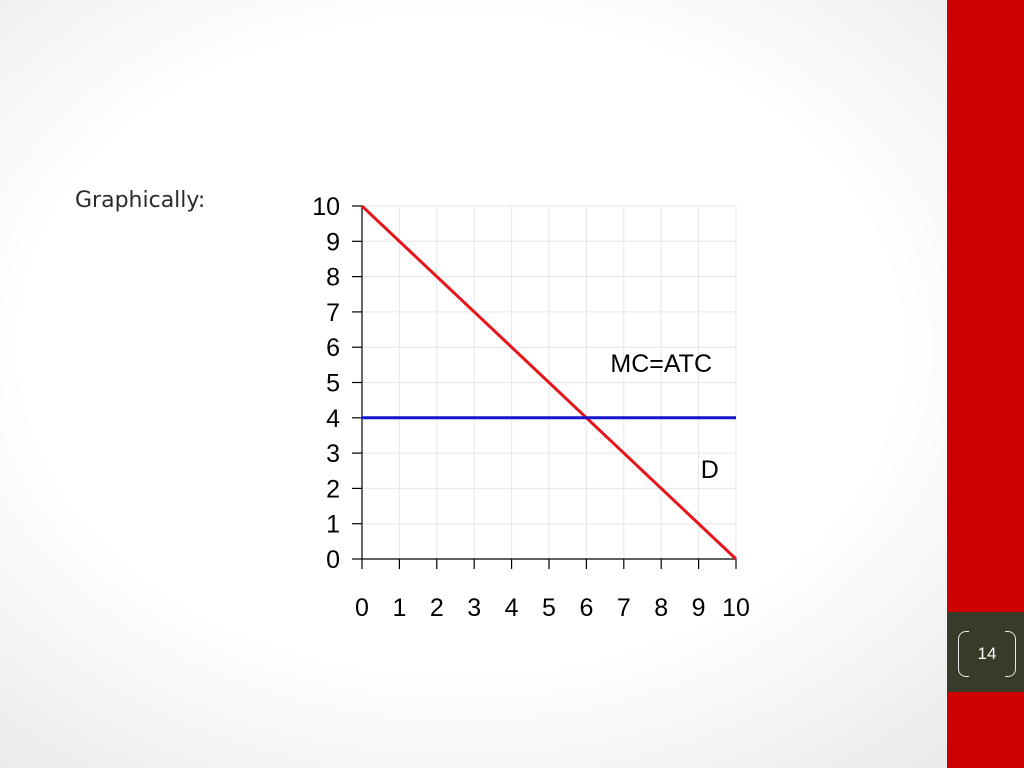  What do you see at coordinates (664, 417) in the screenshot?
I see `chart-labels: MC=ATC D` at bounding box center [664, 417].